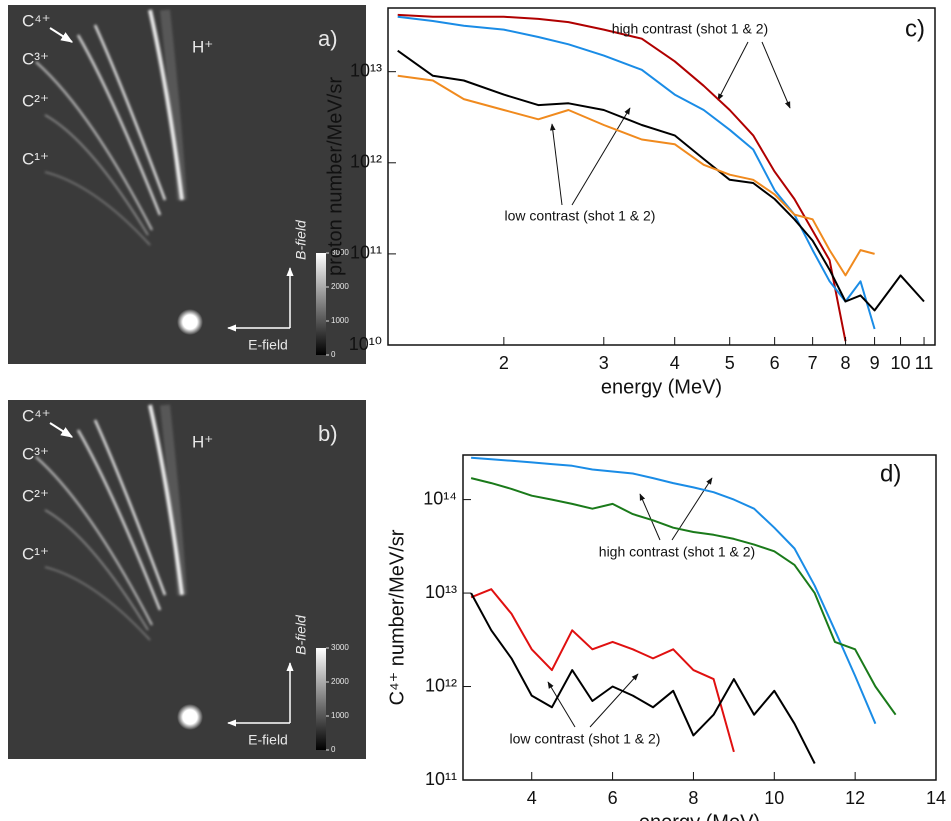 This screenshot has height=821, width=951. I want to click on x-tick-label: 9, so click(875, 363).